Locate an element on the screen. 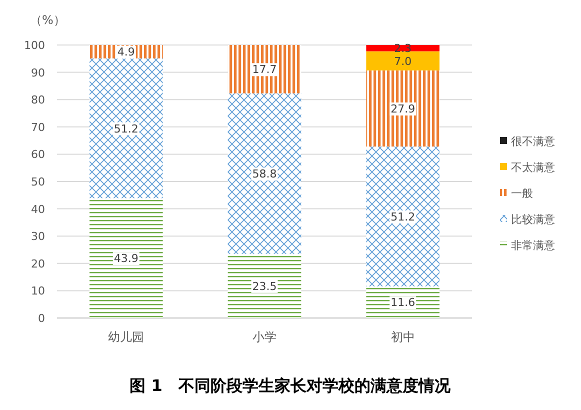 The width and height of the screenshot is (581, 410). legend-label: 不太满意 is located at coordinates (533, 167).